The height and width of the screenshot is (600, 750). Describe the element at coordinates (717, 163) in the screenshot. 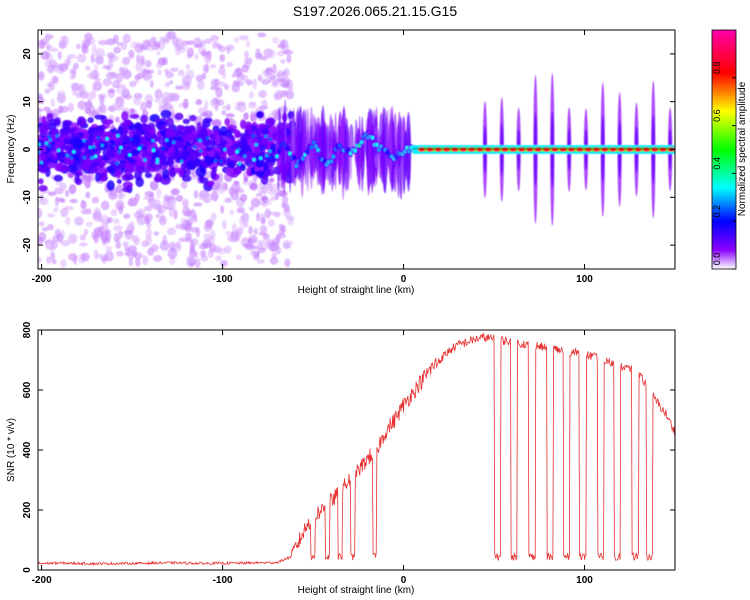

I see `colorbar-tick-label: 0.4` at that location.